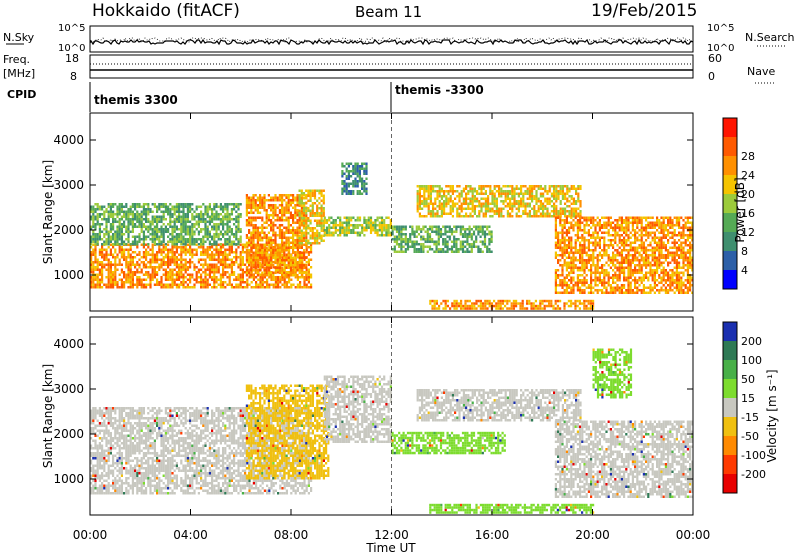 Image resolution: width=800 pixels, height=554 pixels. What do you see at coordinates (715, 58) in the screenshot?
I see `nave-tick-high: 60` at bounding box center [715, 58].